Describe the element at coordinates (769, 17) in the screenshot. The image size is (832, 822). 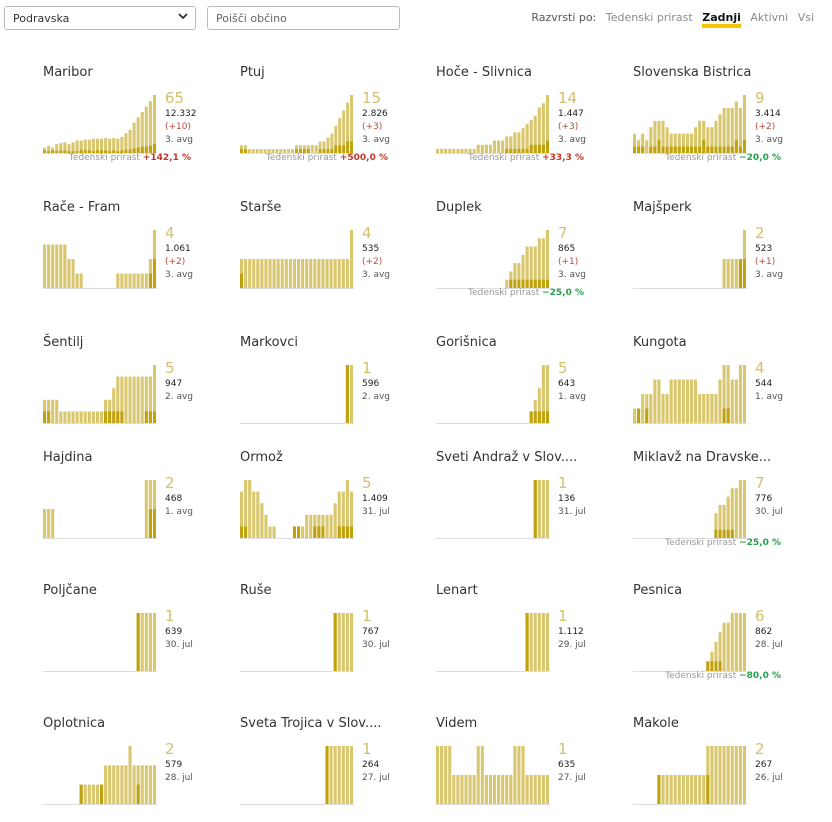
I see `sort-option-active: Aktivni` at that location.